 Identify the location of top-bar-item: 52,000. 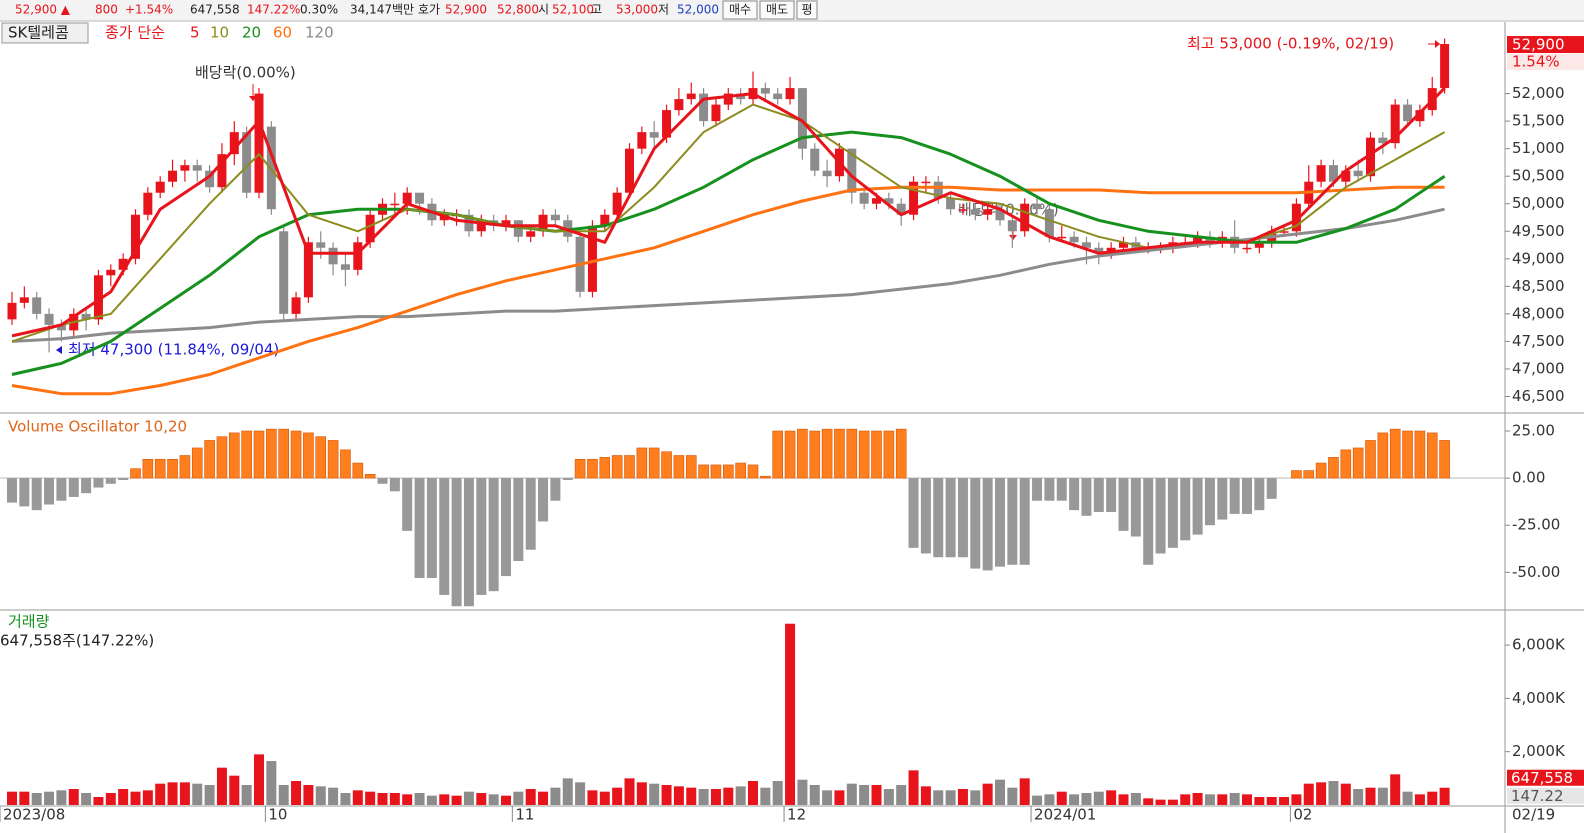
(698, 10).